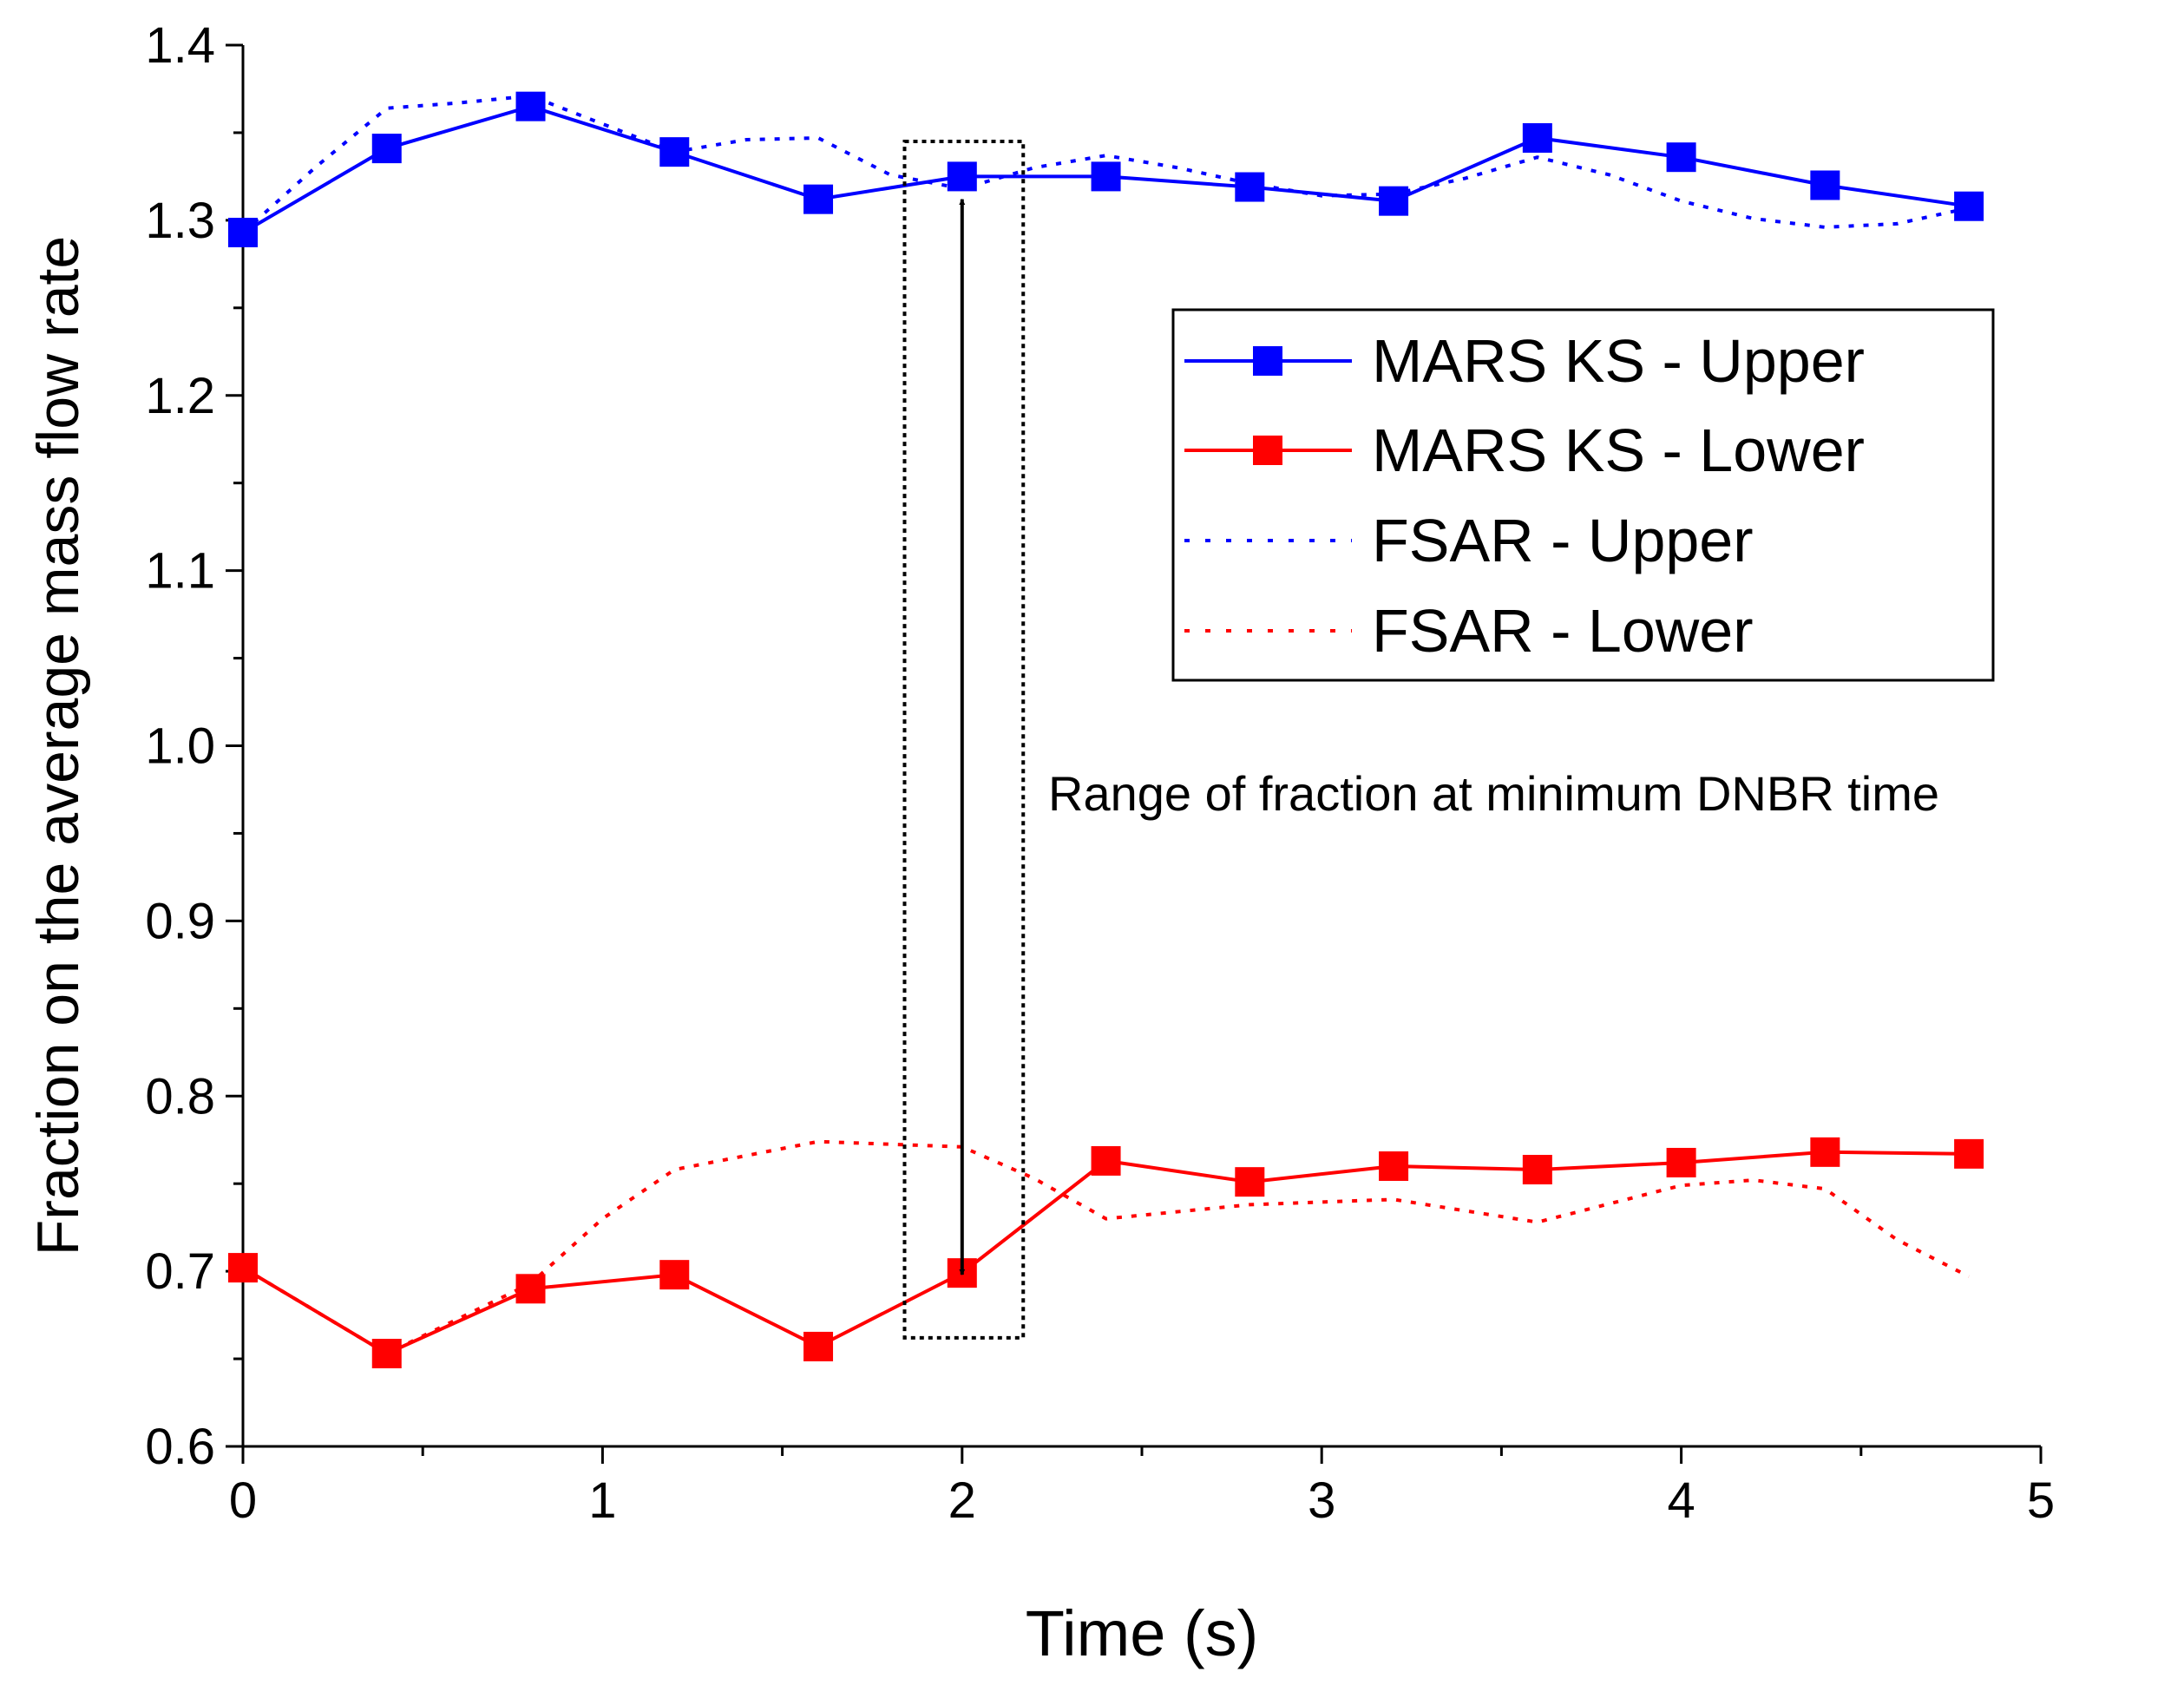 The image size is (2184, 1685). I want to click on series-mars-ks-lower, so click(1106, 1253).